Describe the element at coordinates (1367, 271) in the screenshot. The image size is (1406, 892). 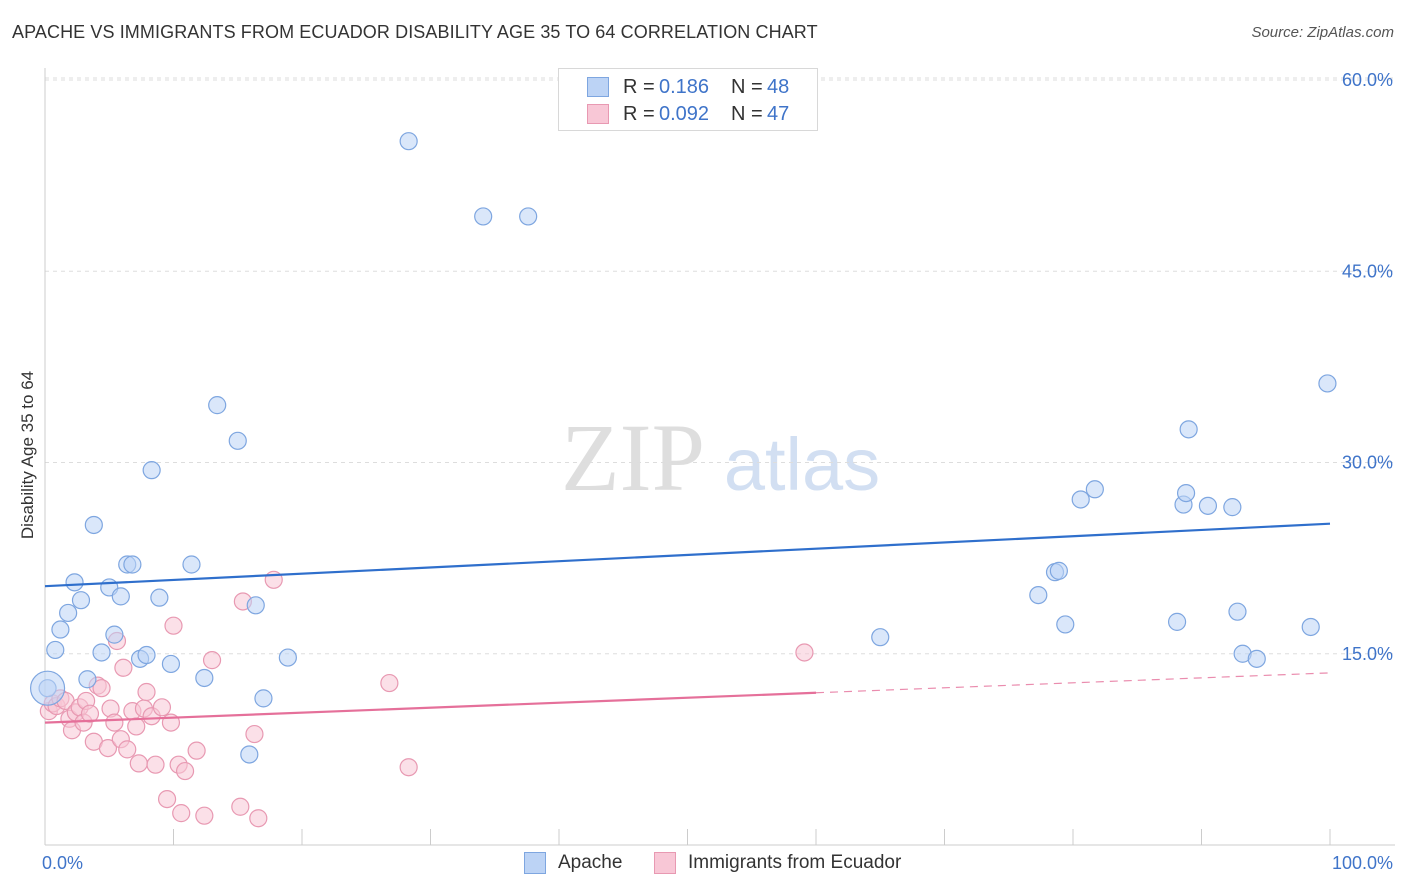
I see `y-tick-label: 45.0%` at that location.